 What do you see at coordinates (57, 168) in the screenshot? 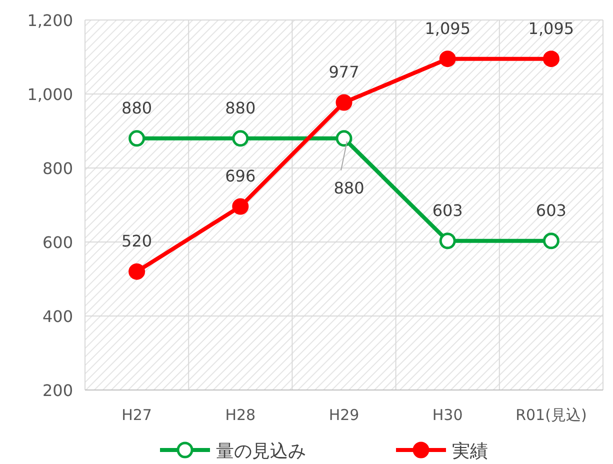
I see `y-tick-label: 800` at bounding box center [57, 168].